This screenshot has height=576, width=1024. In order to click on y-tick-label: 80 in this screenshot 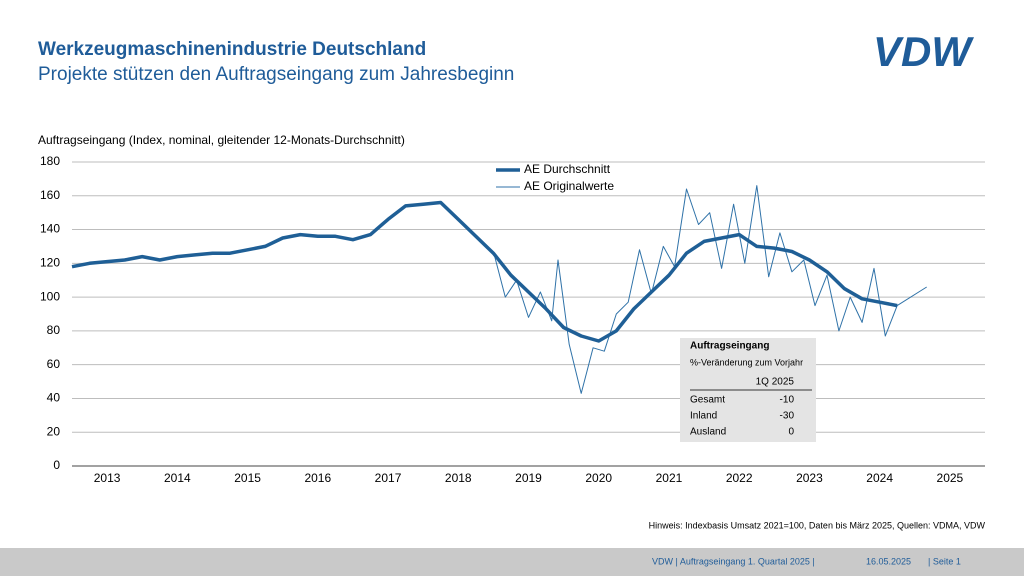, I will do `click(54, 330)`.